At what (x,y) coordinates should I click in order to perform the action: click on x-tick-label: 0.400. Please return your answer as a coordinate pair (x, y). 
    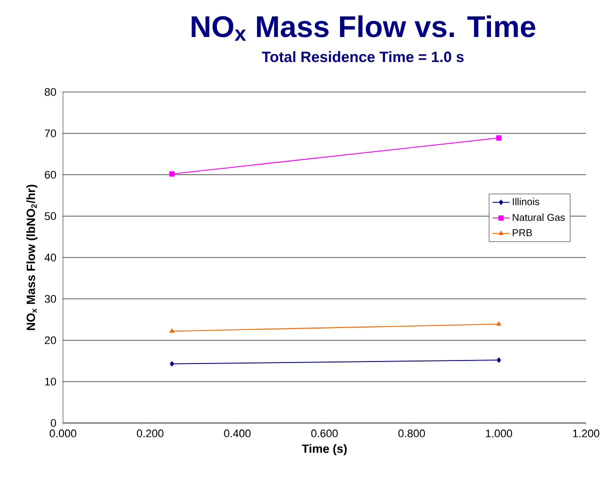
    Looking at the image, I should click on (237, 434).